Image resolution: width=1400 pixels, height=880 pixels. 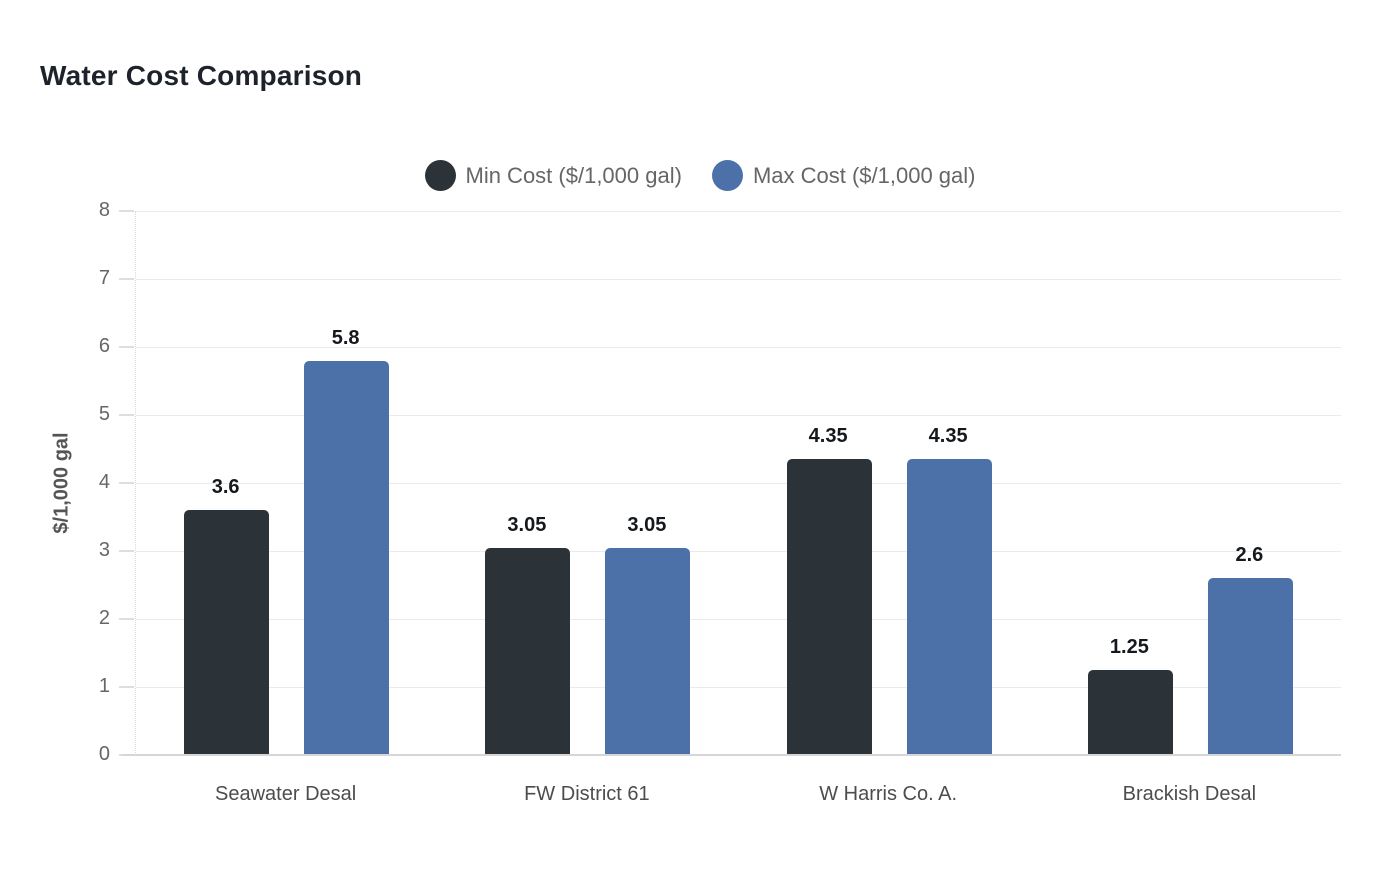 What do you see at coordinates (104, 414) in the screenshot?
I see `y-tick-label: 5` at bounding box center [104, 414].